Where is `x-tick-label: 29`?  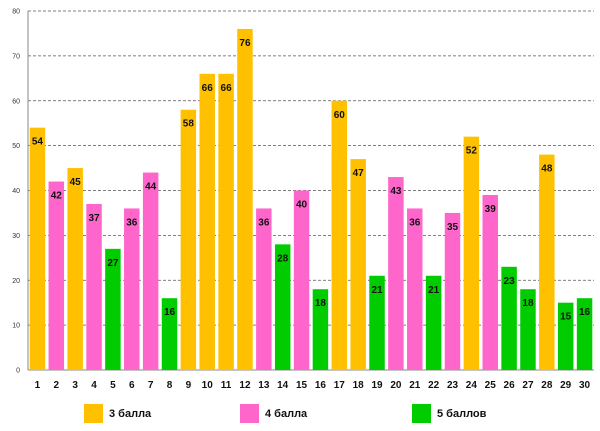
x-tick-label: 29 is located at coordinates (566, 385).